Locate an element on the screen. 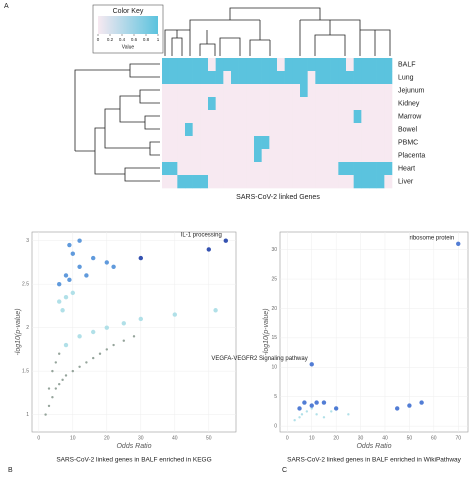 This screenshot has width=474, height=477. color-key-tick-label: 0.4 is located at coordinates (122, 39).